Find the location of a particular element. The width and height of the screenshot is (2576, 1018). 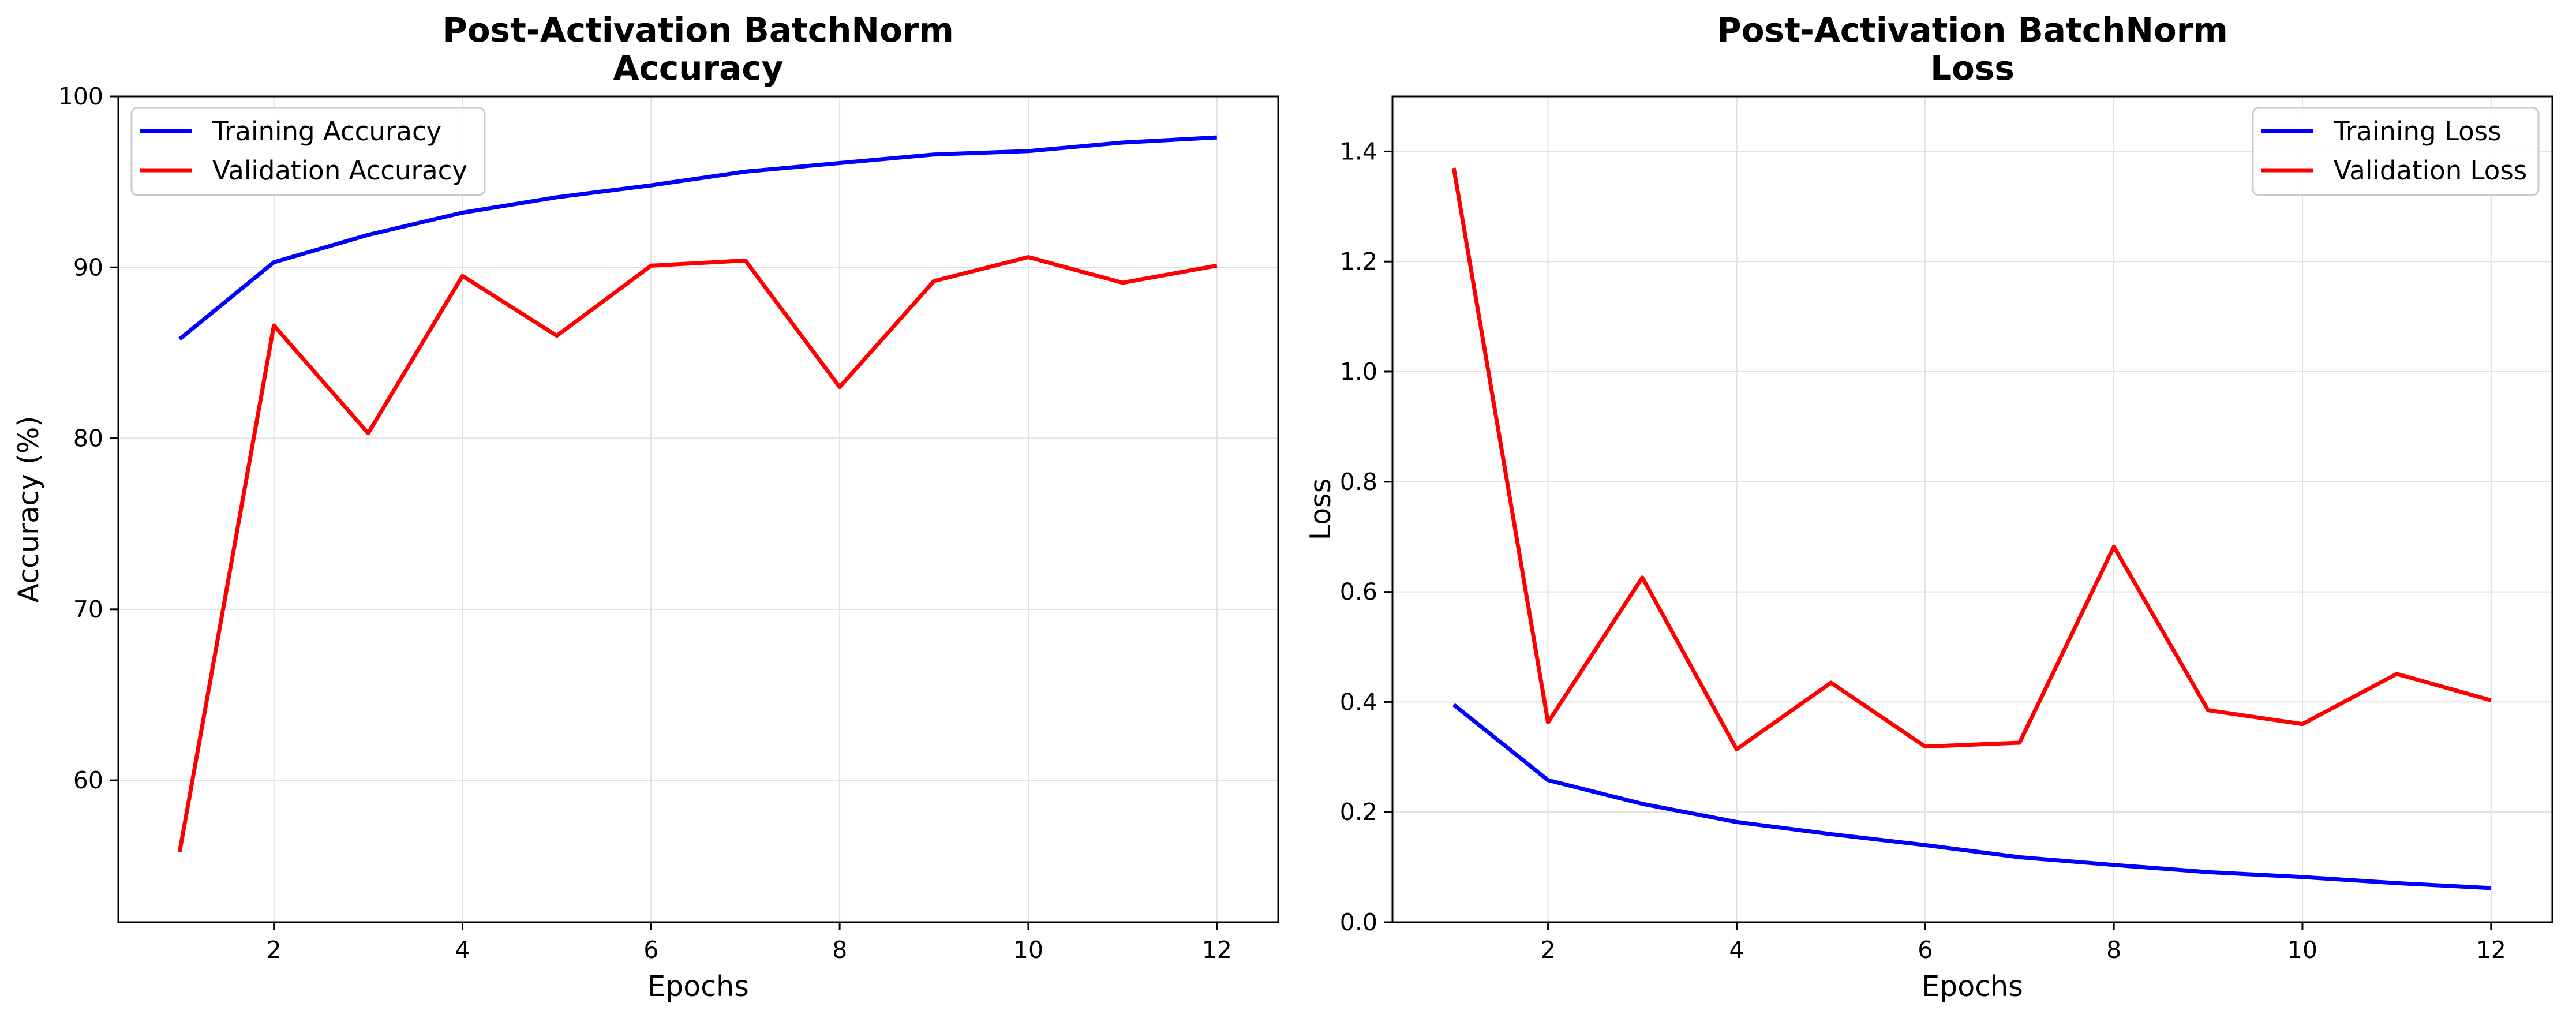

legend-label: Validation Loss is located at coordinates (2430, 170).